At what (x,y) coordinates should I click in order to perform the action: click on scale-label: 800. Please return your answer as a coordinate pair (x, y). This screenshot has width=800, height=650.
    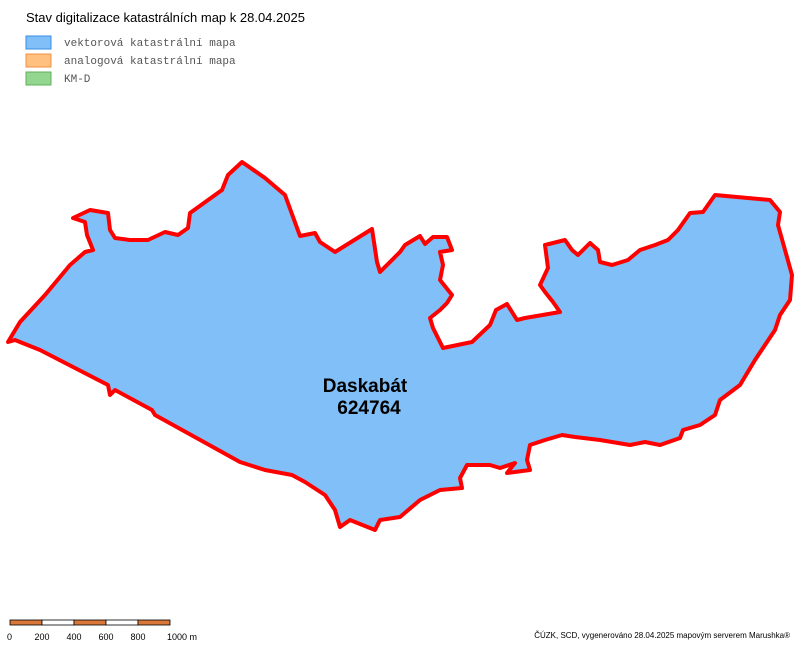
    Looking at the image, I should click on (137, 637).